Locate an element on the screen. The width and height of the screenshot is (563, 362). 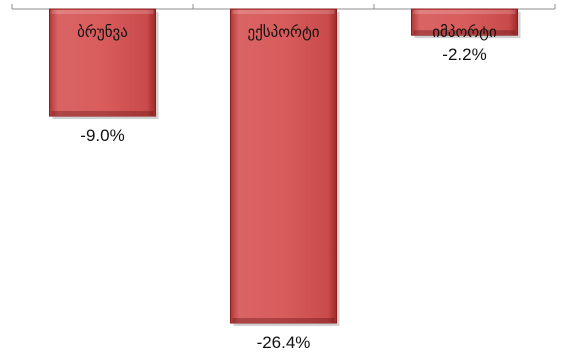
data-label: -9.0% is located at coordinates (102, 135).